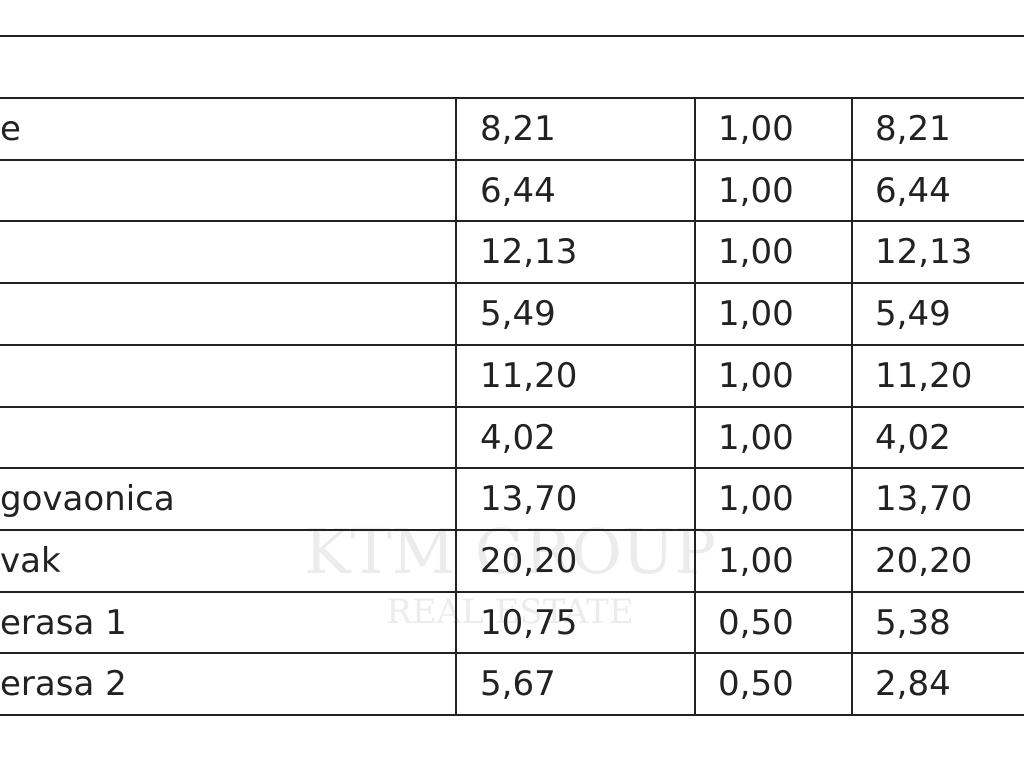 The height and width of the screenshot is (768, 1024). Describe the element at coordinates (512, 36) in the screenshot. I see `table-top-border` at that location.